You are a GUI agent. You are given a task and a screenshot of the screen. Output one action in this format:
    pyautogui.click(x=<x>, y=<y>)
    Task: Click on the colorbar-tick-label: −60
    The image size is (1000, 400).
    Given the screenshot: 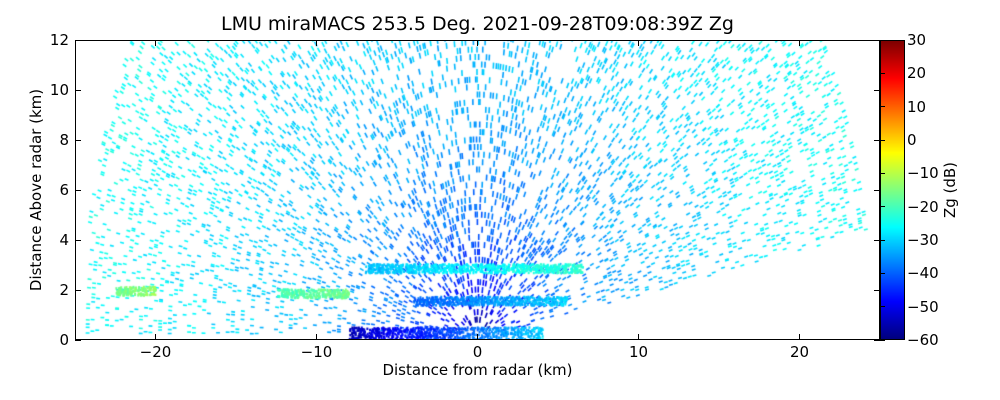 What is the action you would take?
    pyautogui.click(x=923, y=340)
    